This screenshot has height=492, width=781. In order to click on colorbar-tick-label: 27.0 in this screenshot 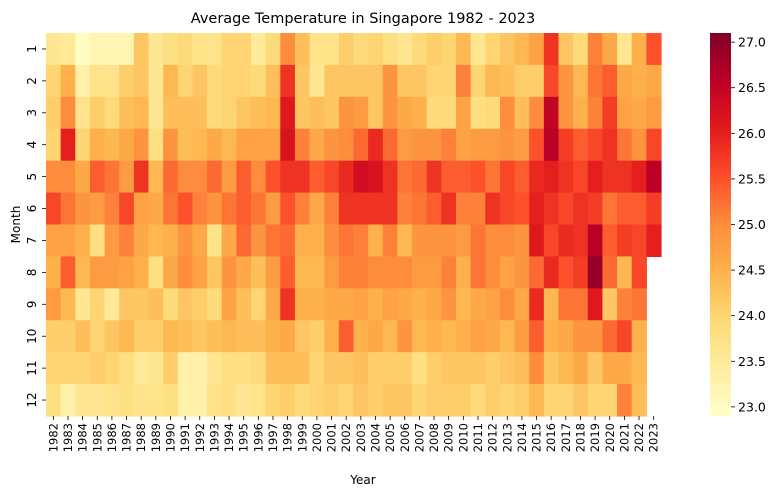, I will do `click(752, 42)`.